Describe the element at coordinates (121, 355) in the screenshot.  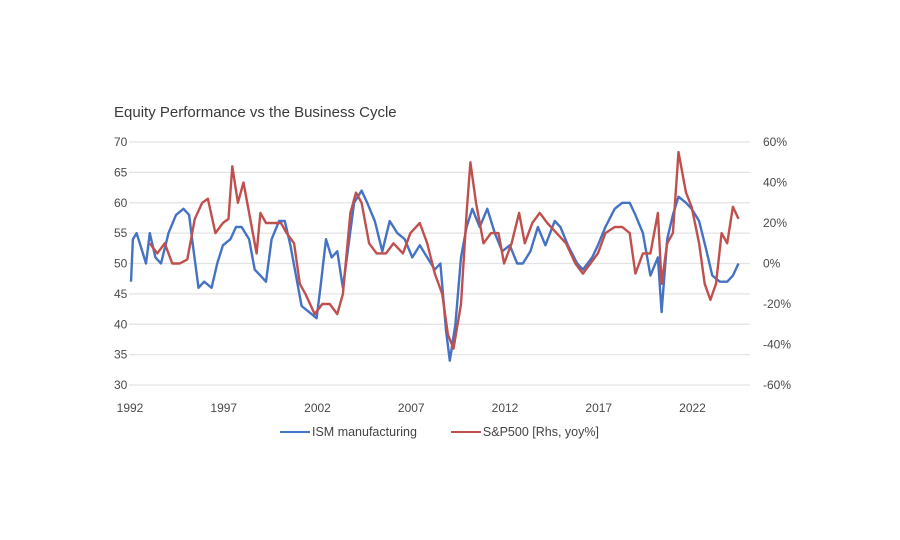
I see `y-tick-label: 35` at that location.